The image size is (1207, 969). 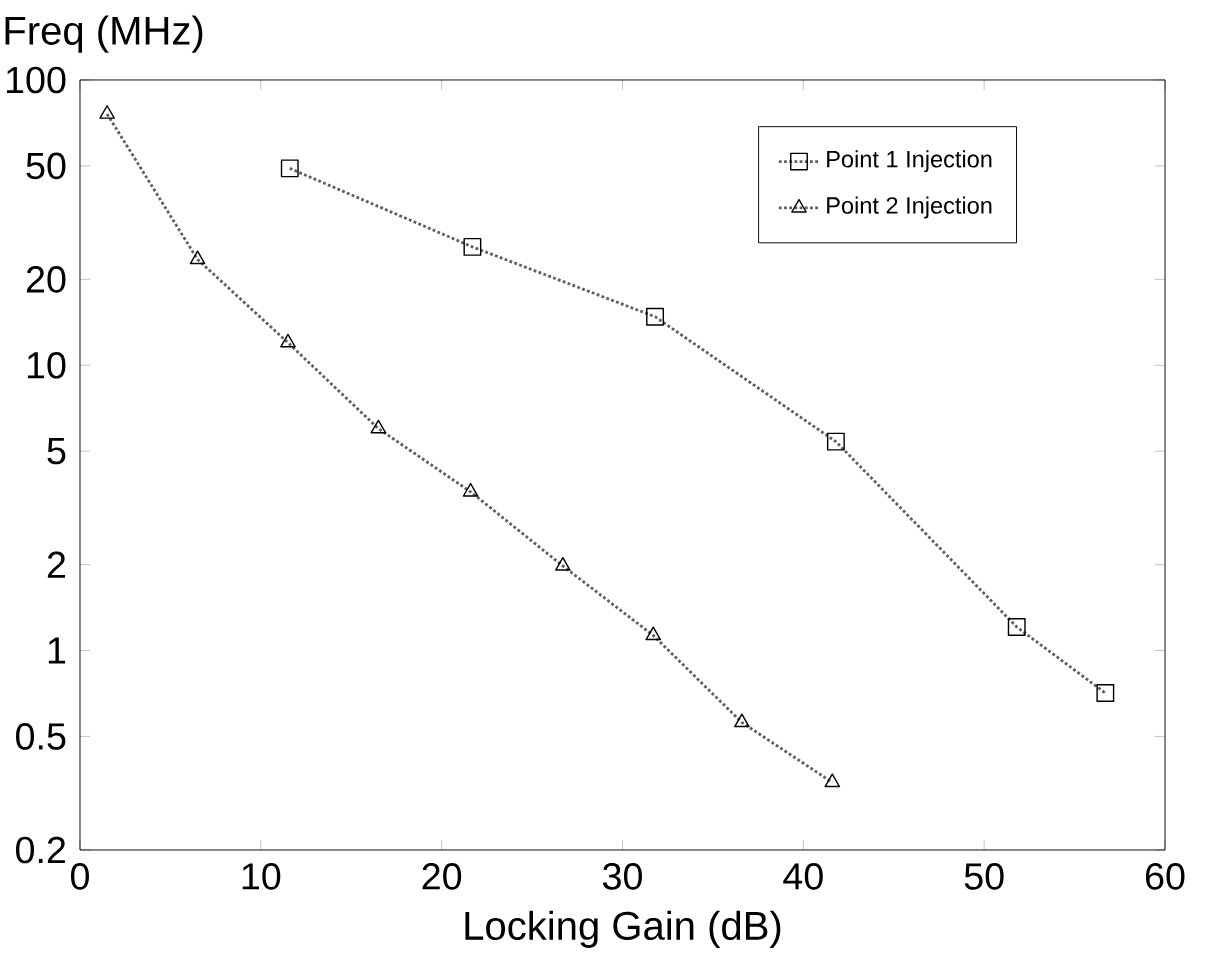 I want to click on legend-label: Point 1 Injection, so click(x=909, y=161).